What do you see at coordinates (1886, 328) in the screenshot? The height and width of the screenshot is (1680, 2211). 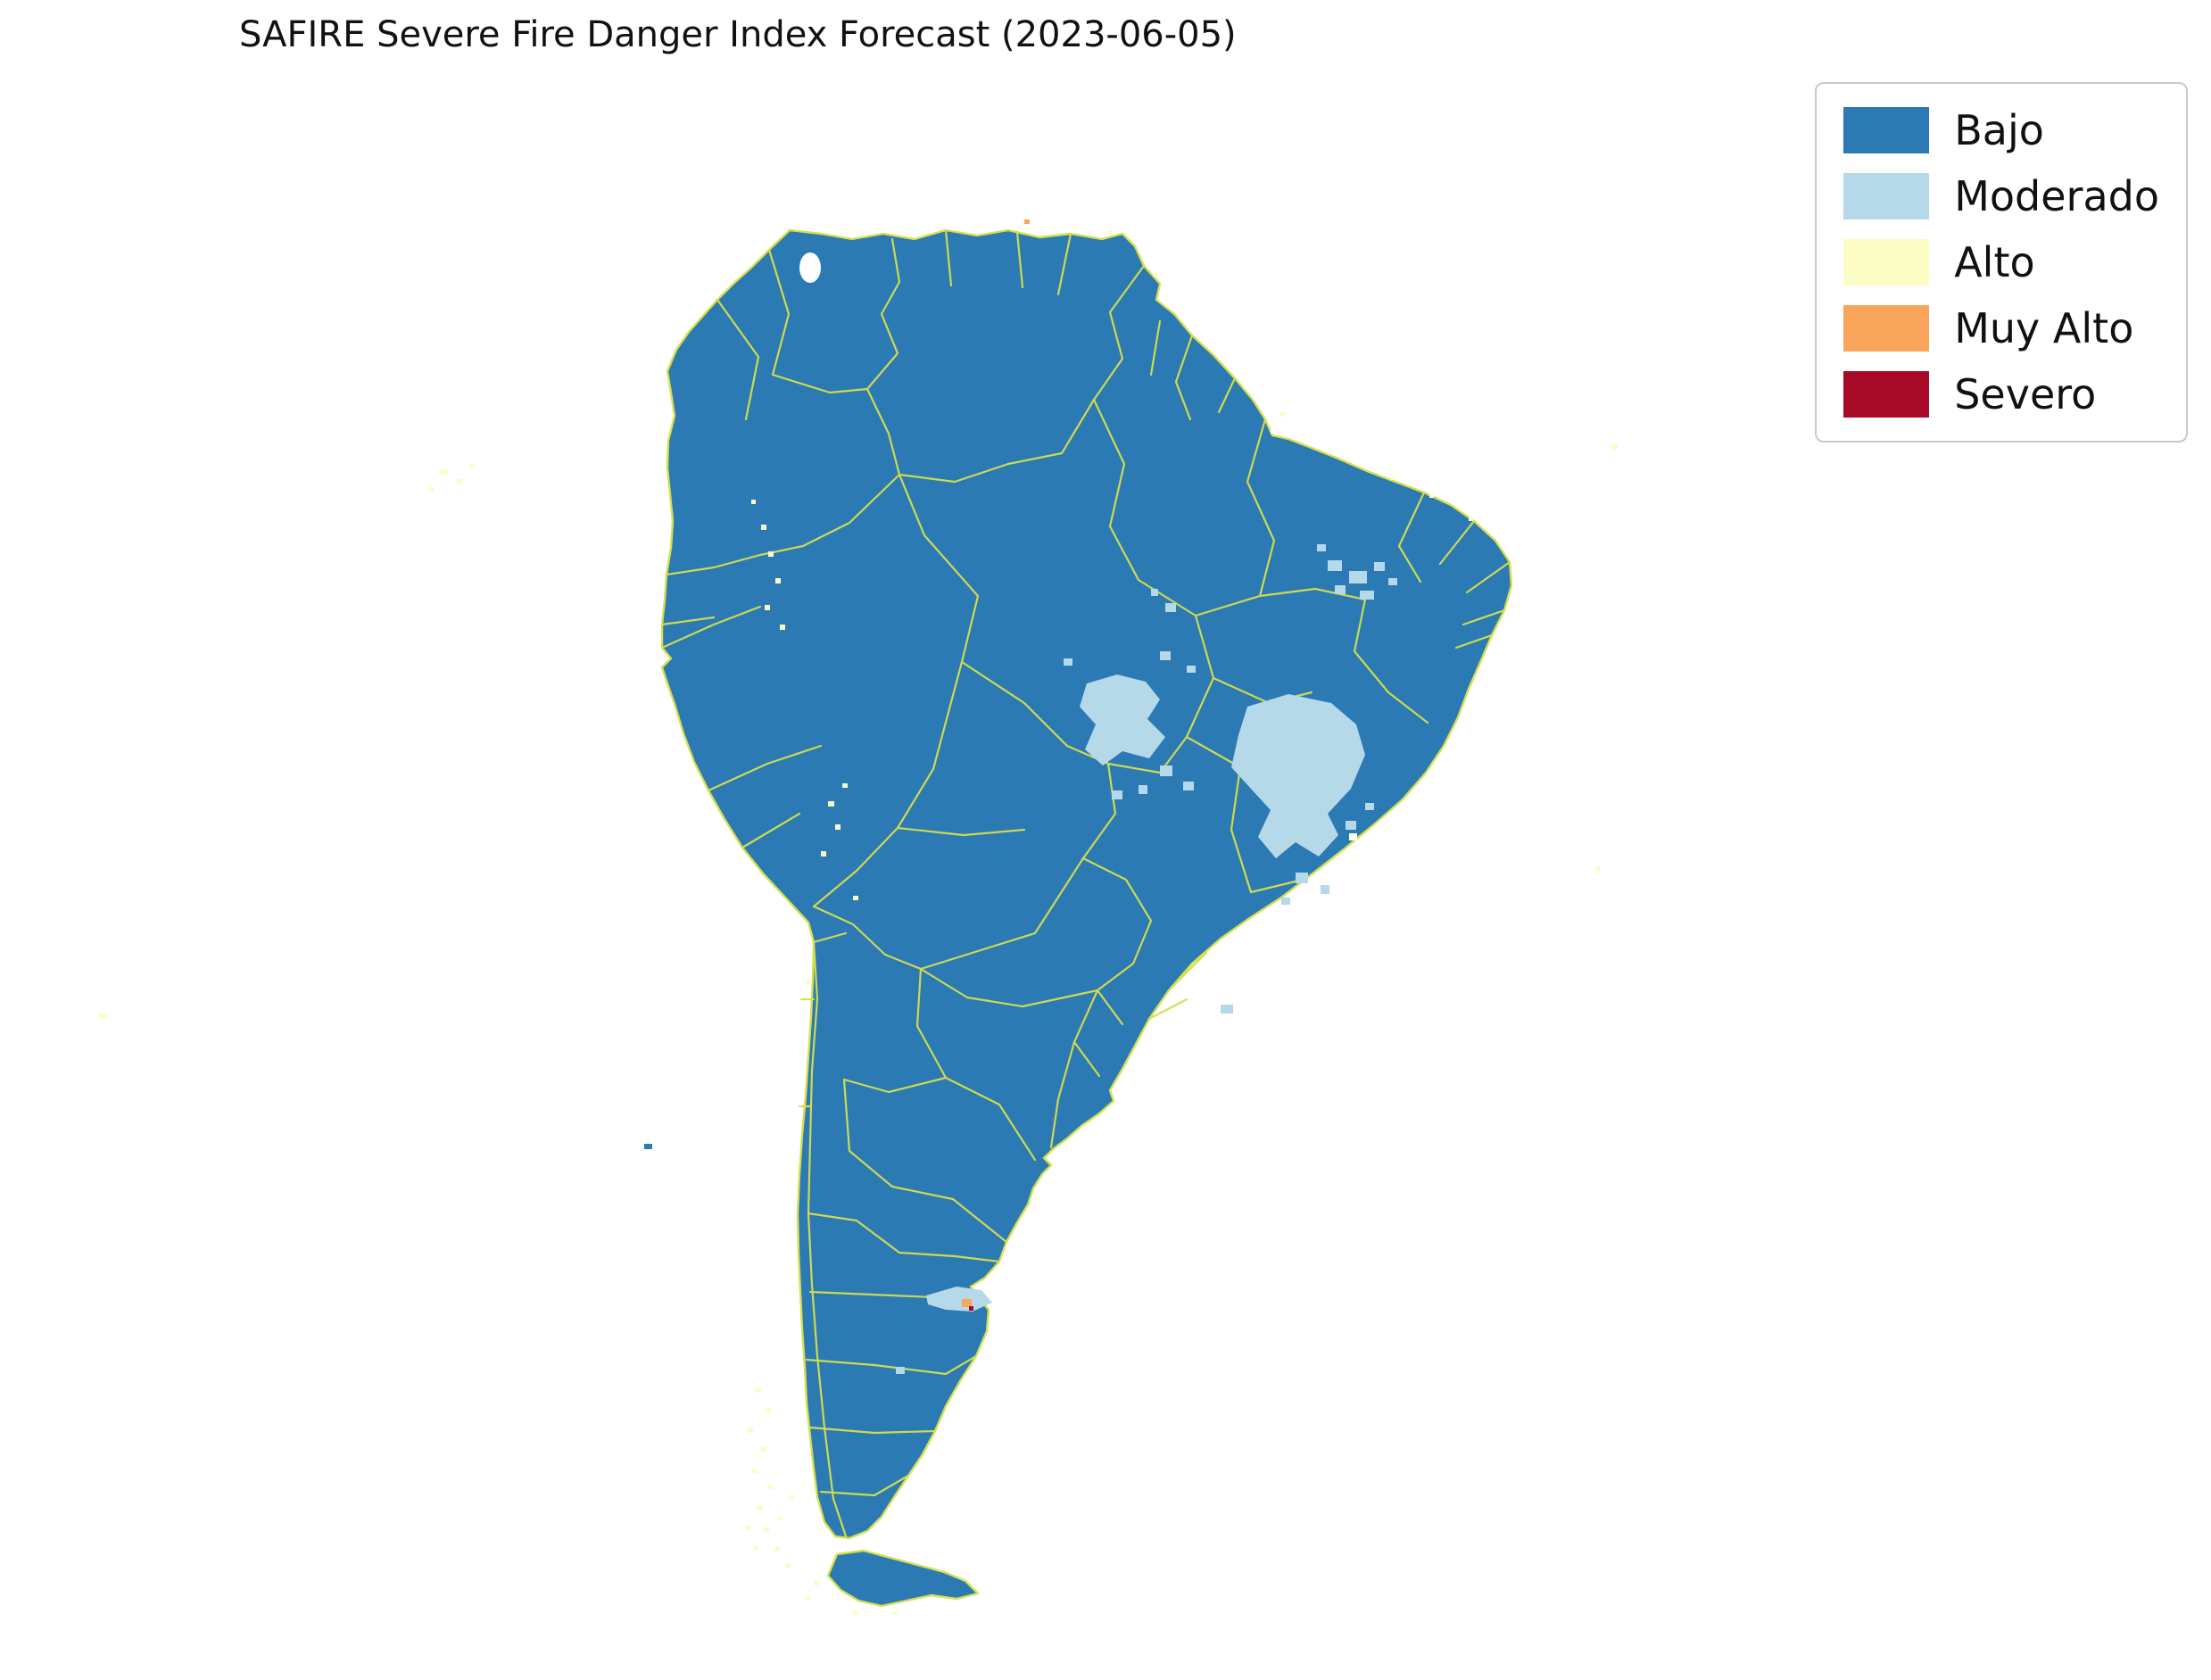 I see `legend-swatch-muy-alto` at bounding box center [1886, 328].